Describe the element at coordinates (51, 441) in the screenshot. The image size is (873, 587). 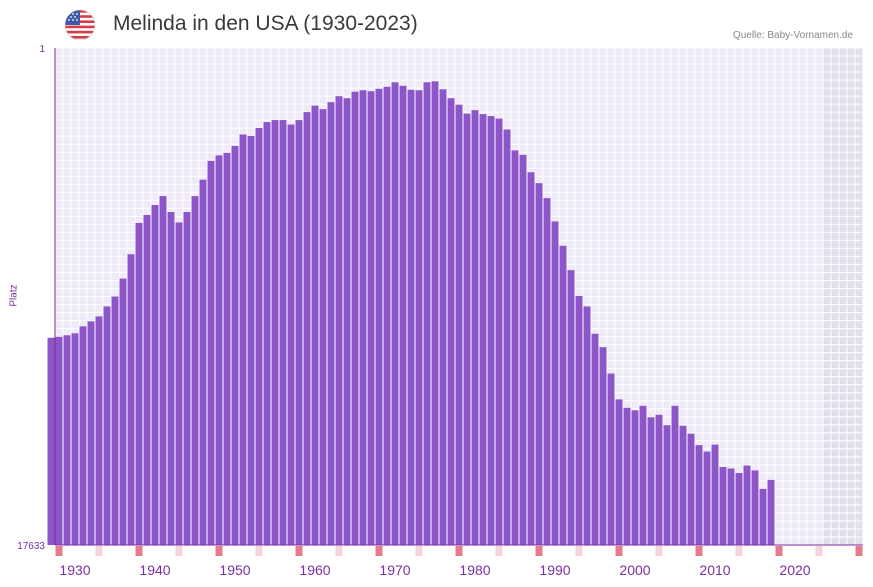
I see `bar-1927` at that location.